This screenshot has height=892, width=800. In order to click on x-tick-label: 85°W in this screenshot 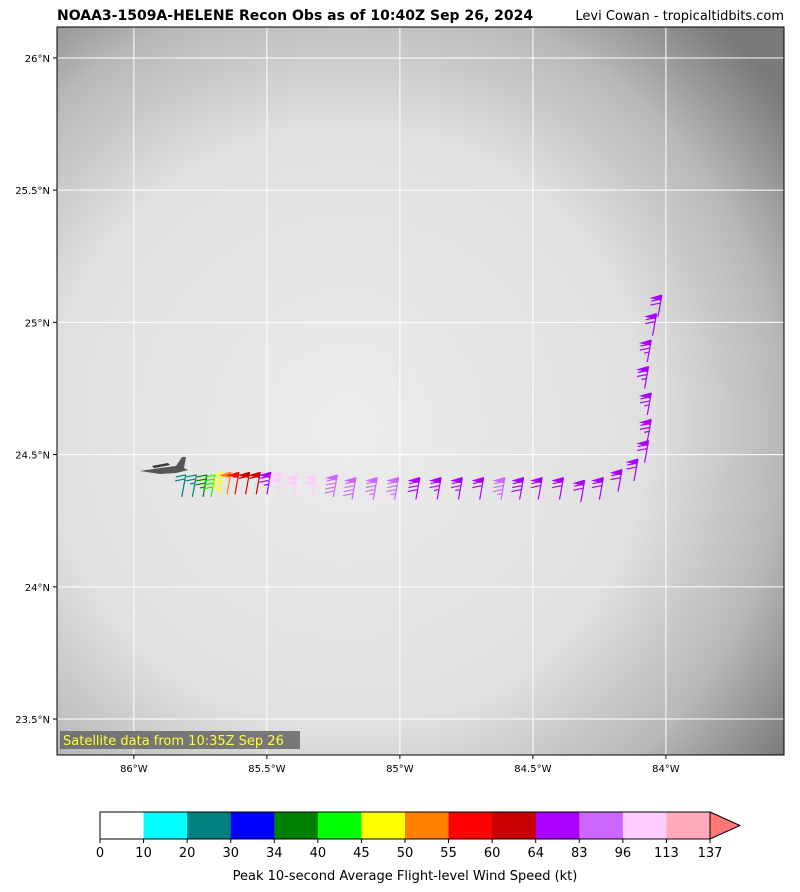, I will do `click(400, 769)`.